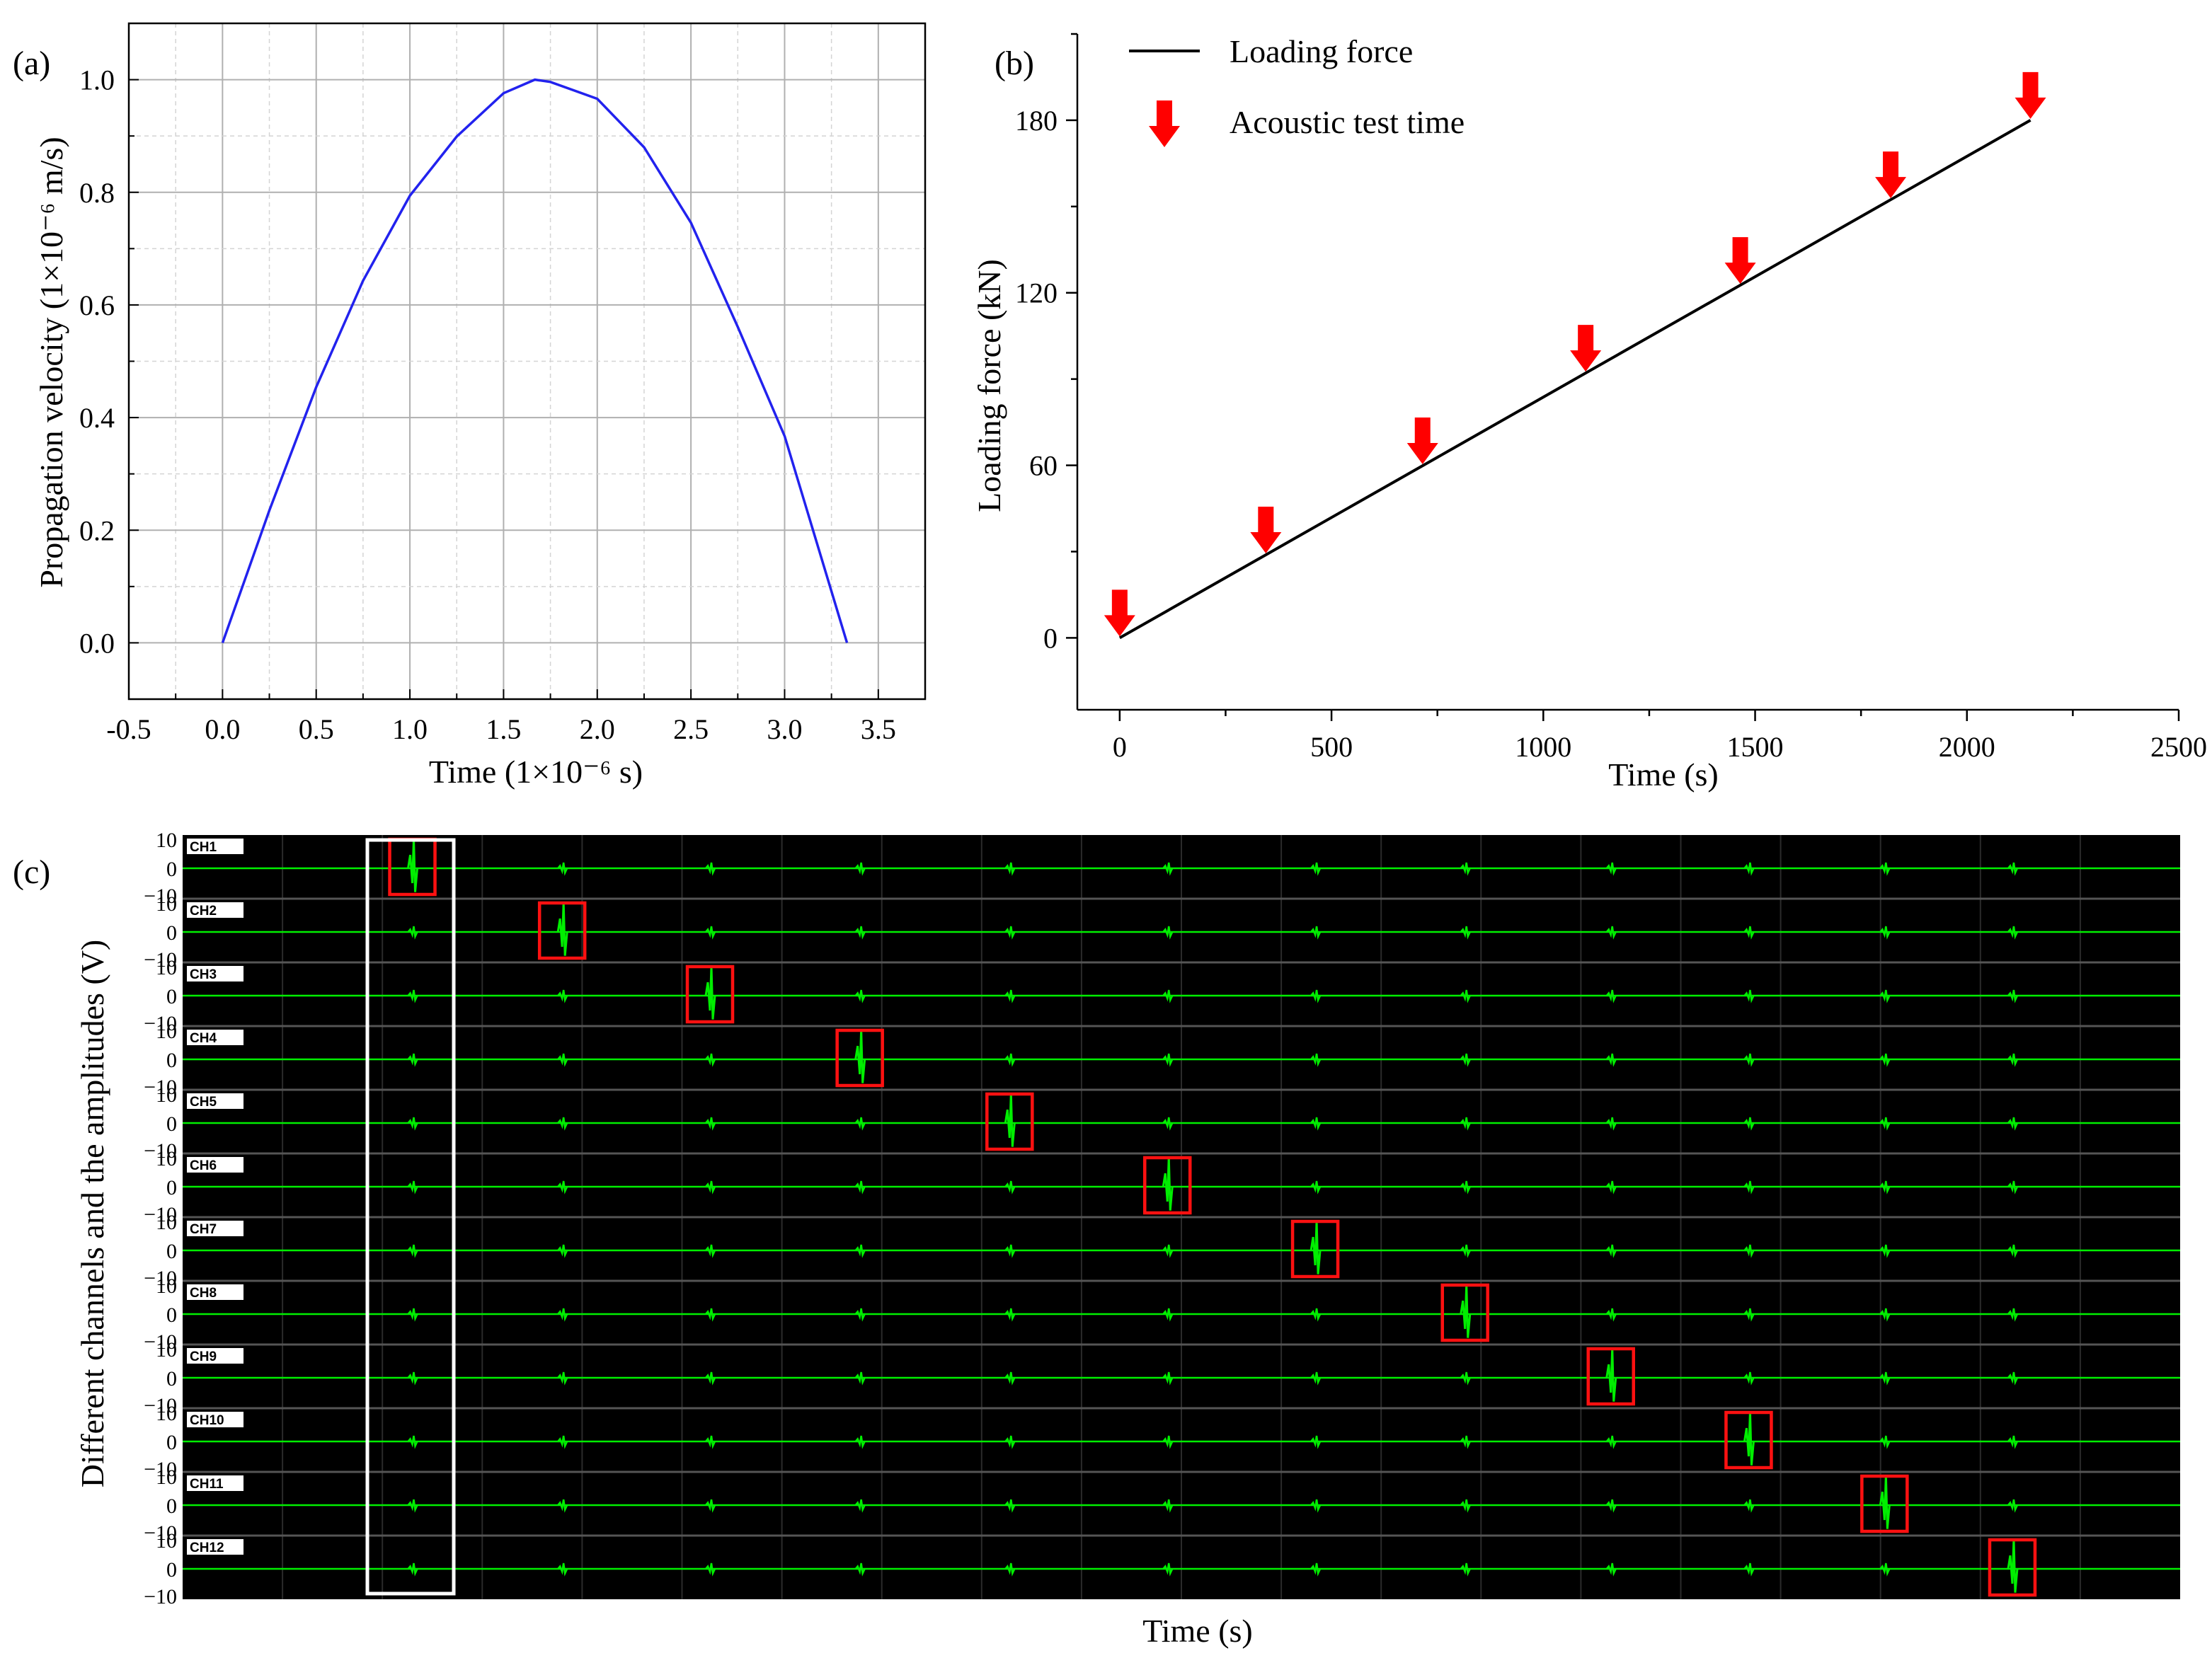 The image size is (2212, 1658). What do you see at coordinates (97, 643) in the screenshot?
I see `panel-a-y-tick-label: 0.0` at bounding box center [97, 643].